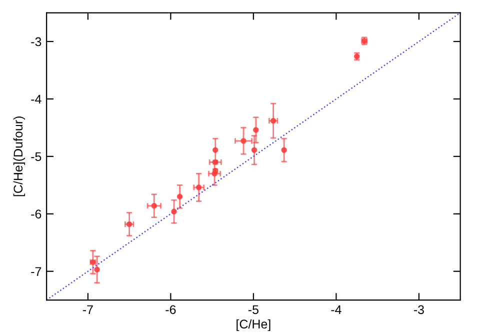 The image size is (480, 336). I want to click on x-tick-label: -4, so click(336, 309).